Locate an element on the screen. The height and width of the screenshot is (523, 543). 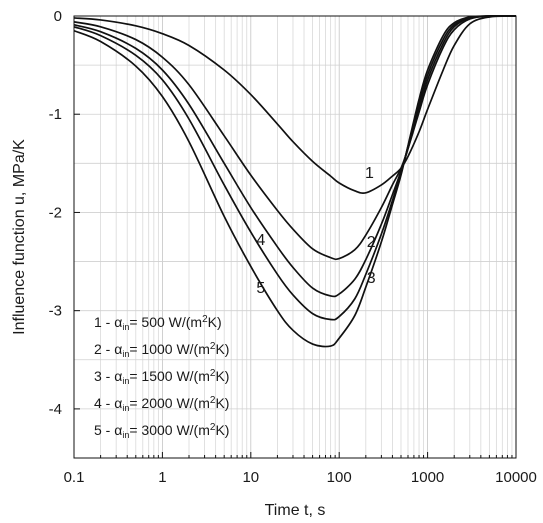
x-tick-label: 1 is located at coordinates (162, 477).